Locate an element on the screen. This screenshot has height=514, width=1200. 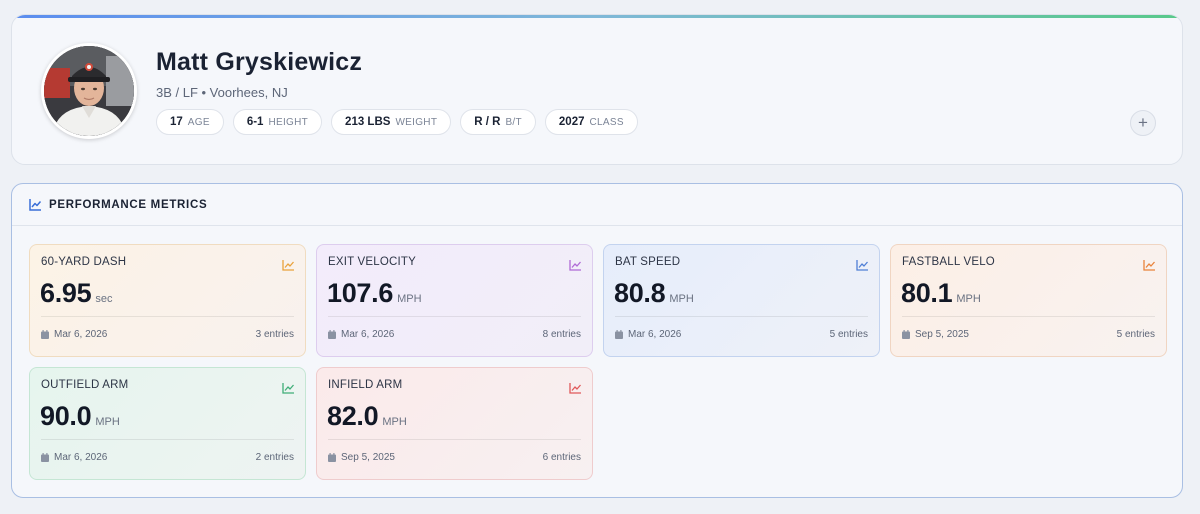
metric-entries: 8 entries is located at coordinates (561, 334).